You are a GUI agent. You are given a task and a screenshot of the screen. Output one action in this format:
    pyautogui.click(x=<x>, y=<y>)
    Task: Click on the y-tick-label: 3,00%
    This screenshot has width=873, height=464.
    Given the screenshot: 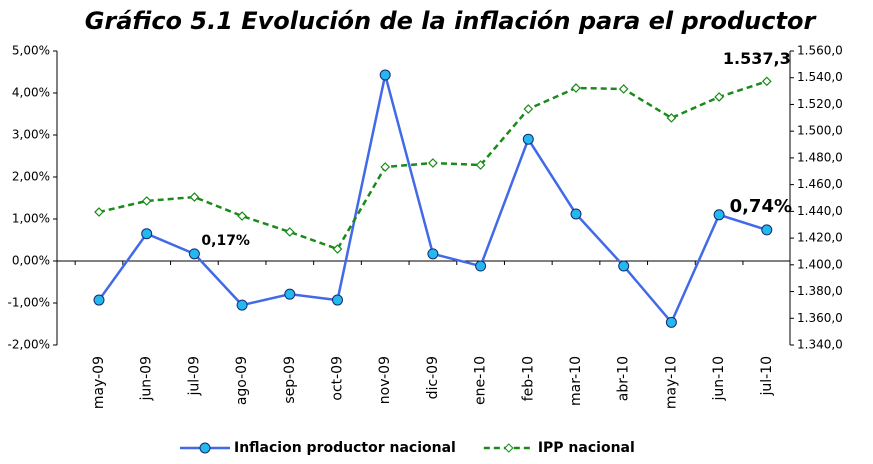 What is the action you would take?
    pyautogui.click(x=31, y=135)
    